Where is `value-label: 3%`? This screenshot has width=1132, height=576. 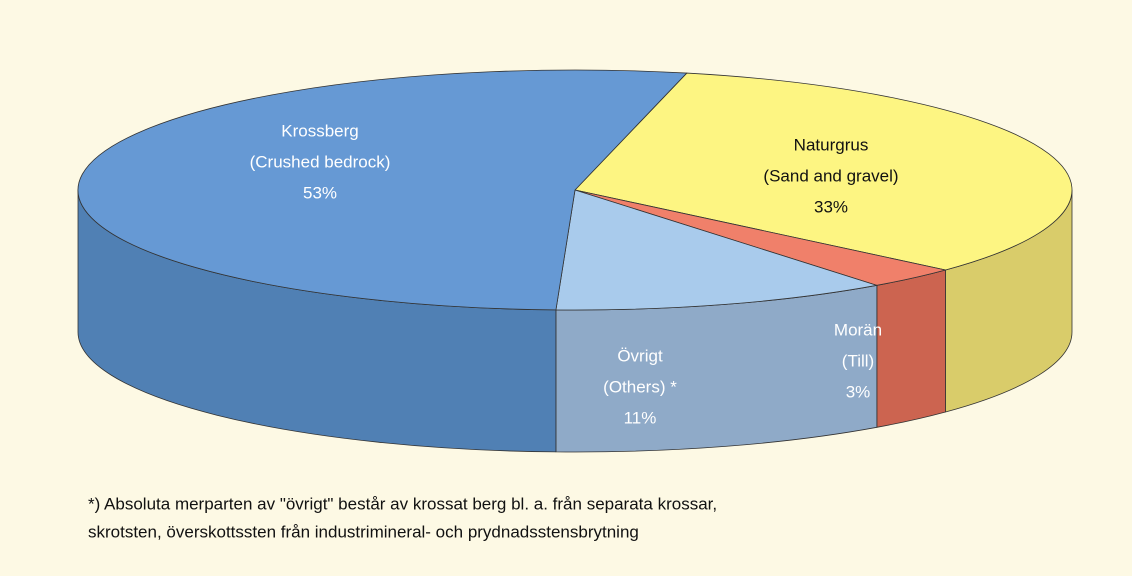
value-label: 3% is located at coordinates (858, 391).